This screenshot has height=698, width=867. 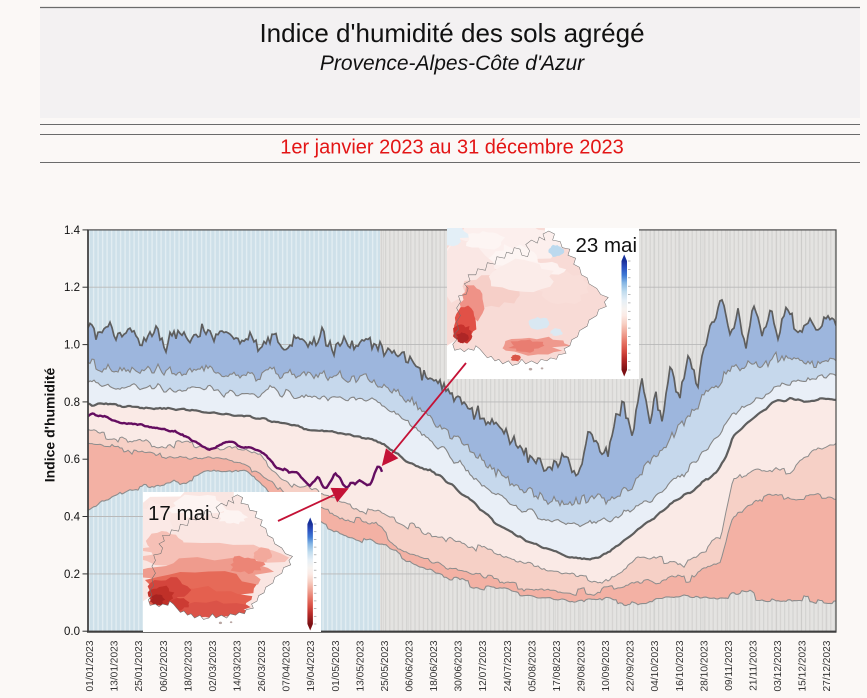 What do you see at coordinates (72, 346) in the screenshot?
I see `svg-text: 1.0` at bounding box center [72, 346].